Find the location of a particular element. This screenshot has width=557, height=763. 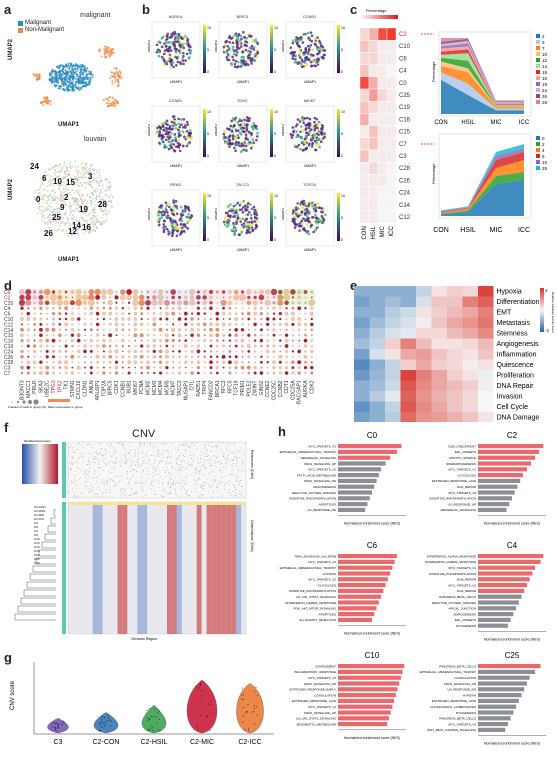

group-label: C10 is located at coordinates (37, 539).